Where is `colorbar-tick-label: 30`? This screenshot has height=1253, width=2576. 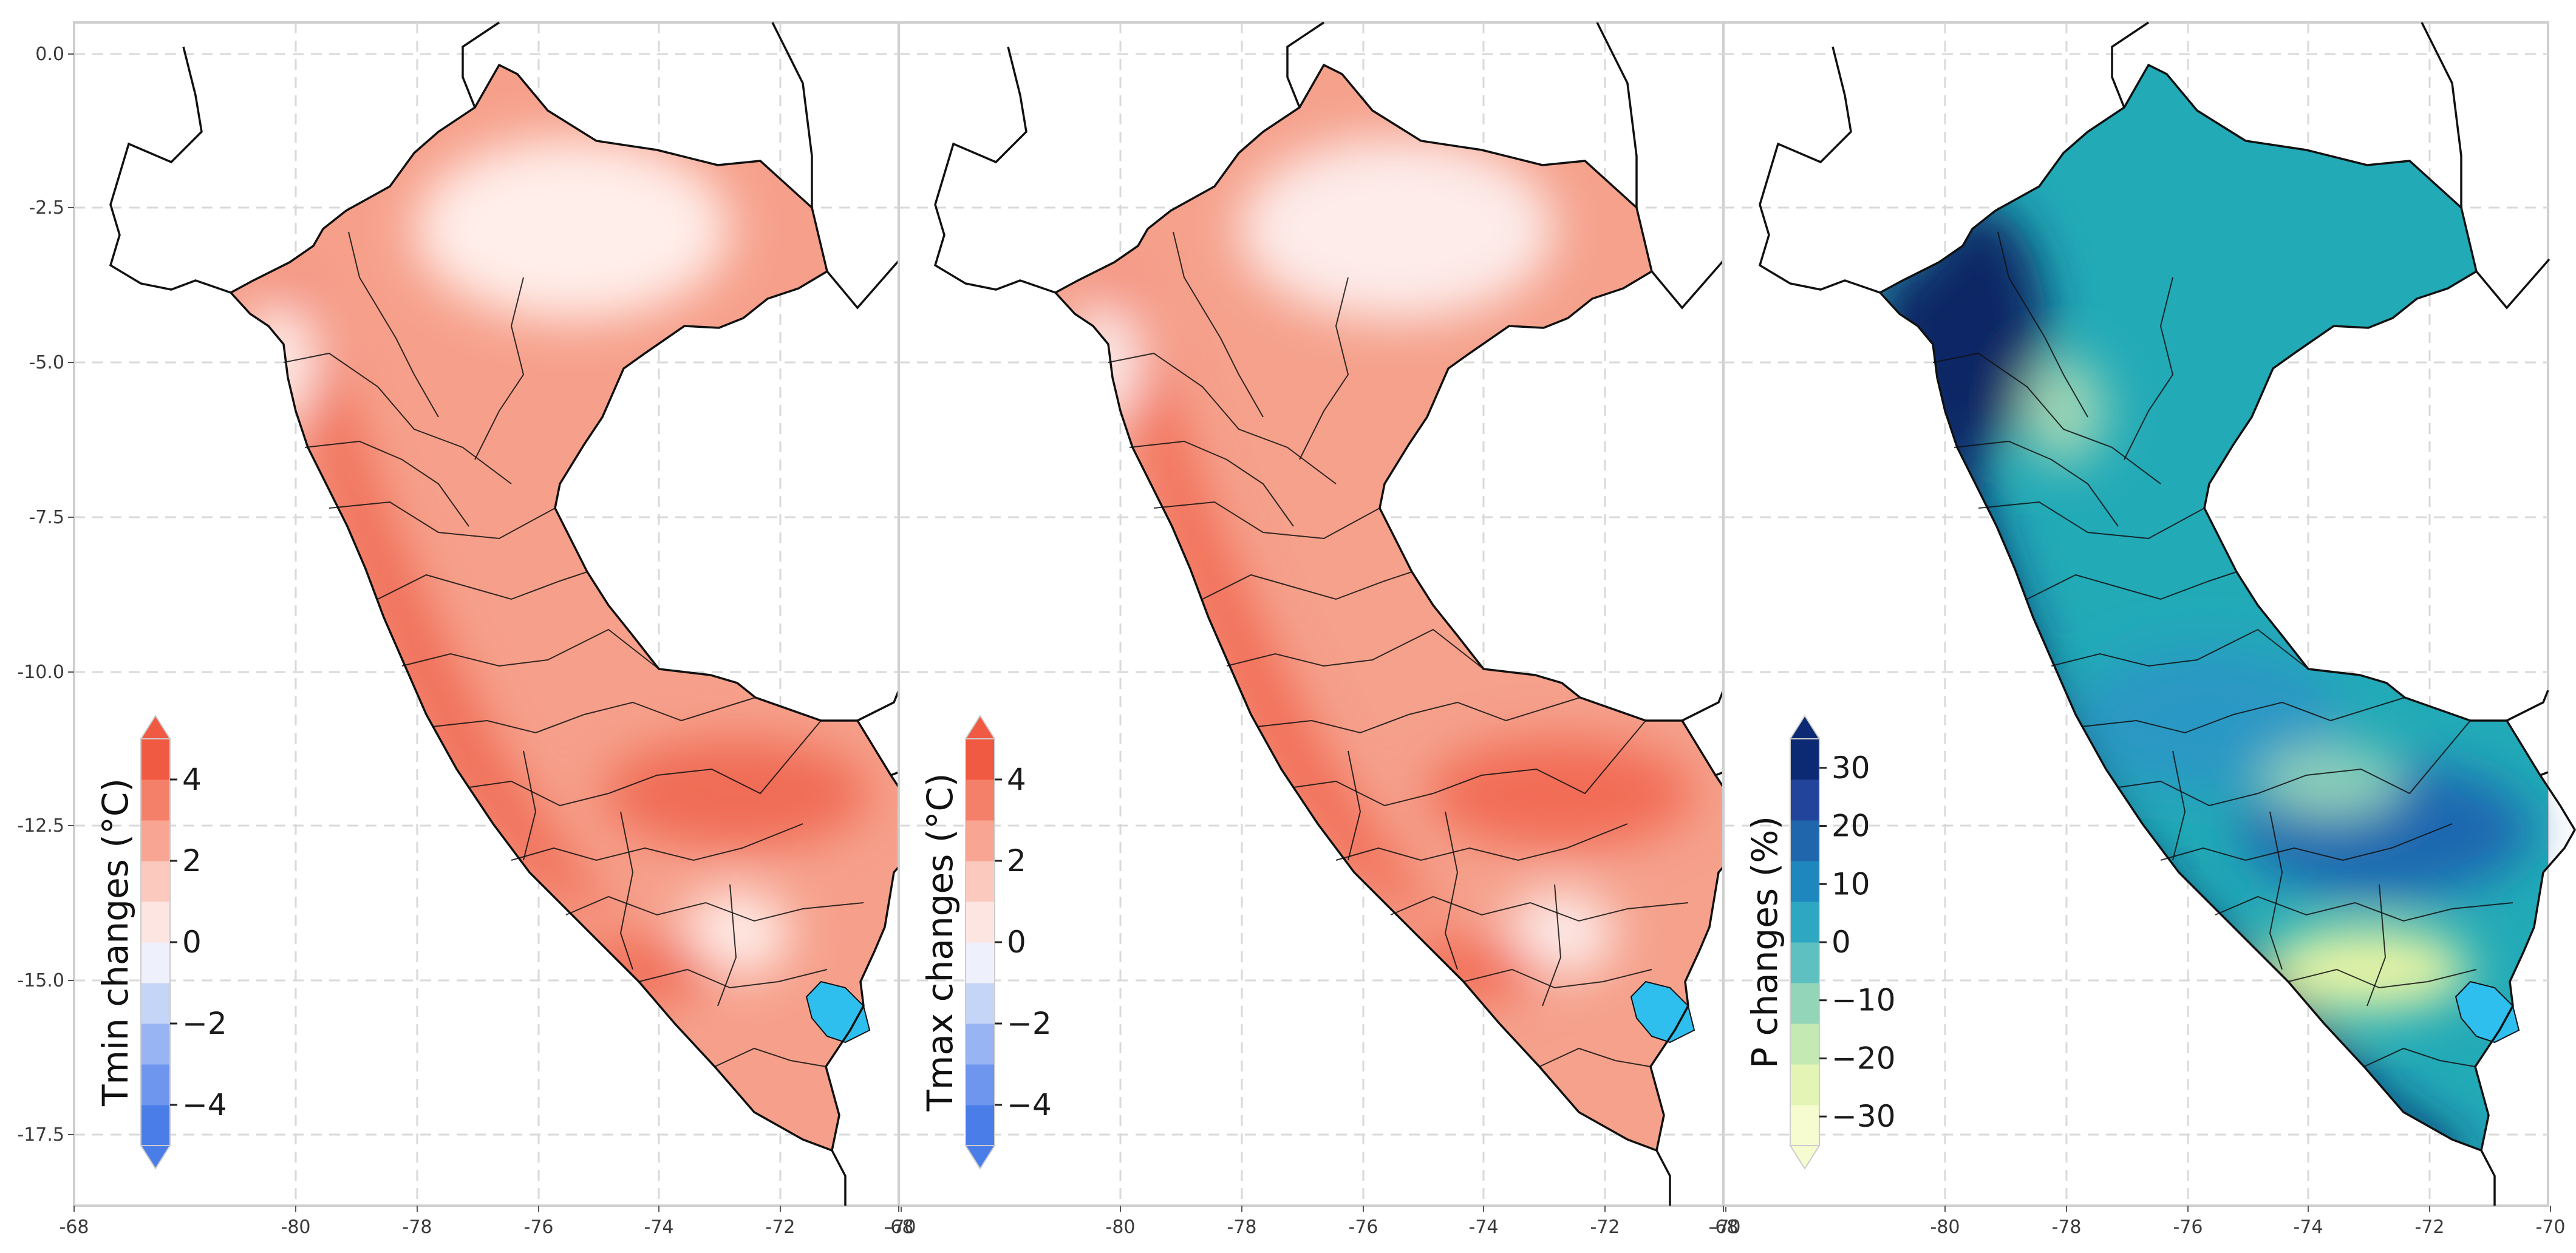
colorbar-tick-label: 30 is located at coordinates (1851, 768).